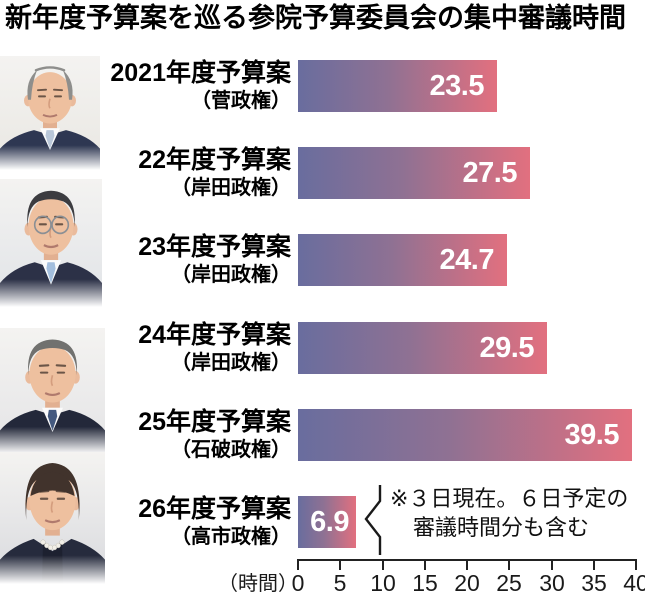  Describe the element at coordinates (592, 434) in the screenshot. I see `bar-value-label: 39.5` at that location.